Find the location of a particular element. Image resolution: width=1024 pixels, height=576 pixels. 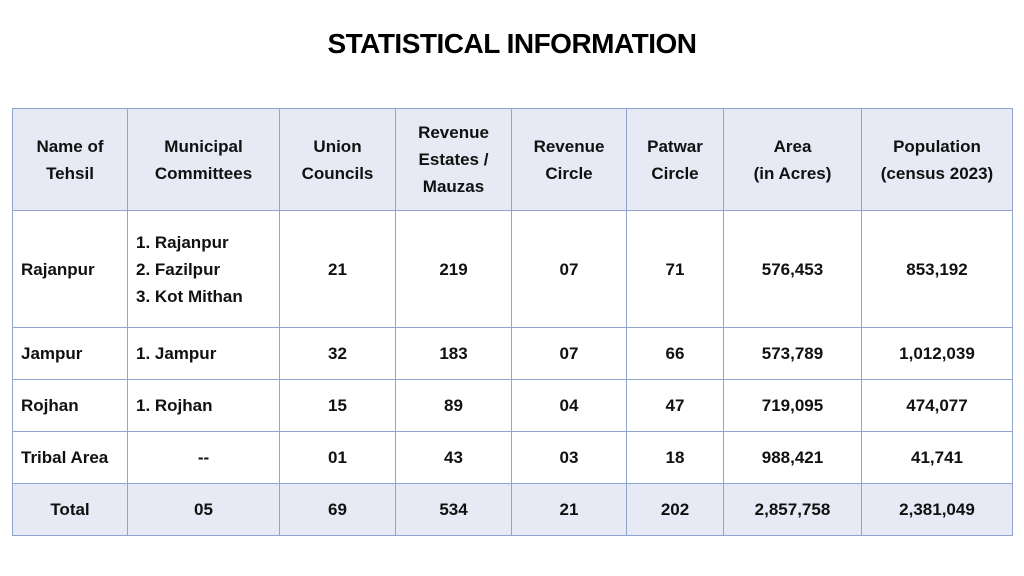

header-municipal-committees: Municipal Committees is located at coordinates (203, 159).